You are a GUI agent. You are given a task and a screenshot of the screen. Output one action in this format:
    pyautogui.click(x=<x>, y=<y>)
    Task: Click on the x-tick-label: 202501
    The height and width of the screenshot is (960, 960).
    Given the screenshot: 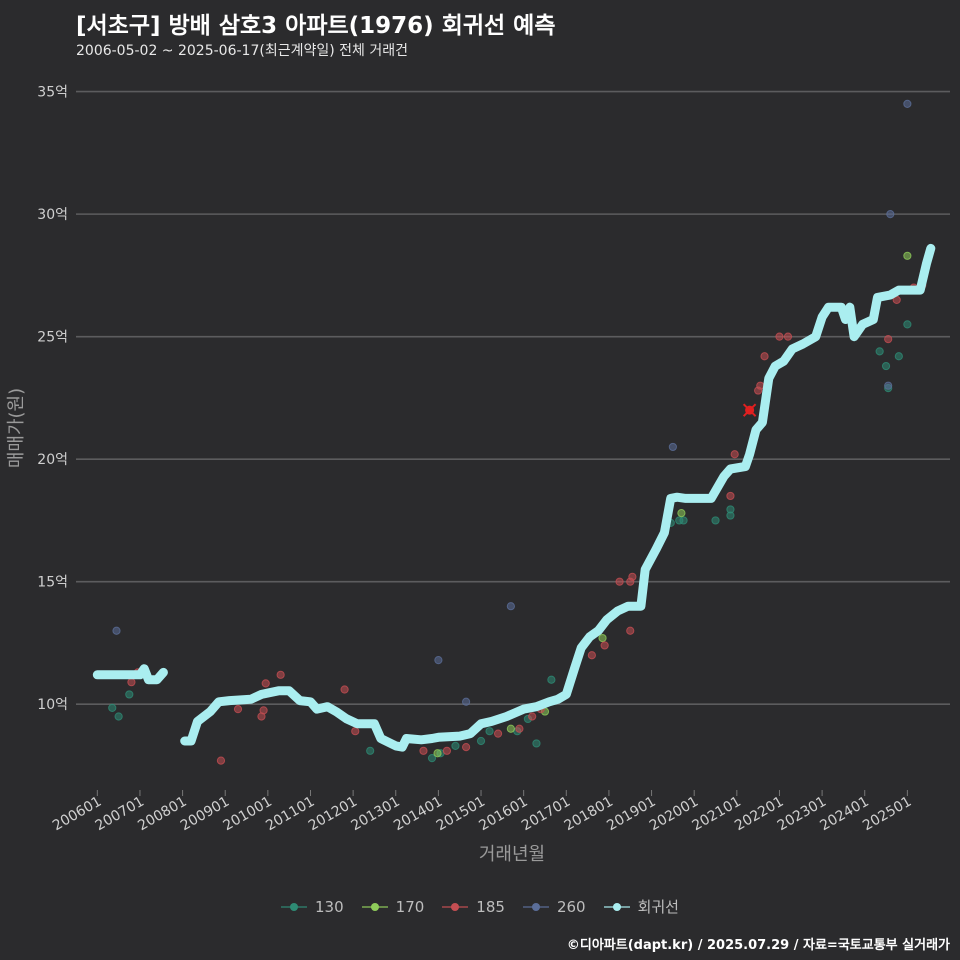 What is the action you would take?
    pyautogui.click(x=887, y=814)
    